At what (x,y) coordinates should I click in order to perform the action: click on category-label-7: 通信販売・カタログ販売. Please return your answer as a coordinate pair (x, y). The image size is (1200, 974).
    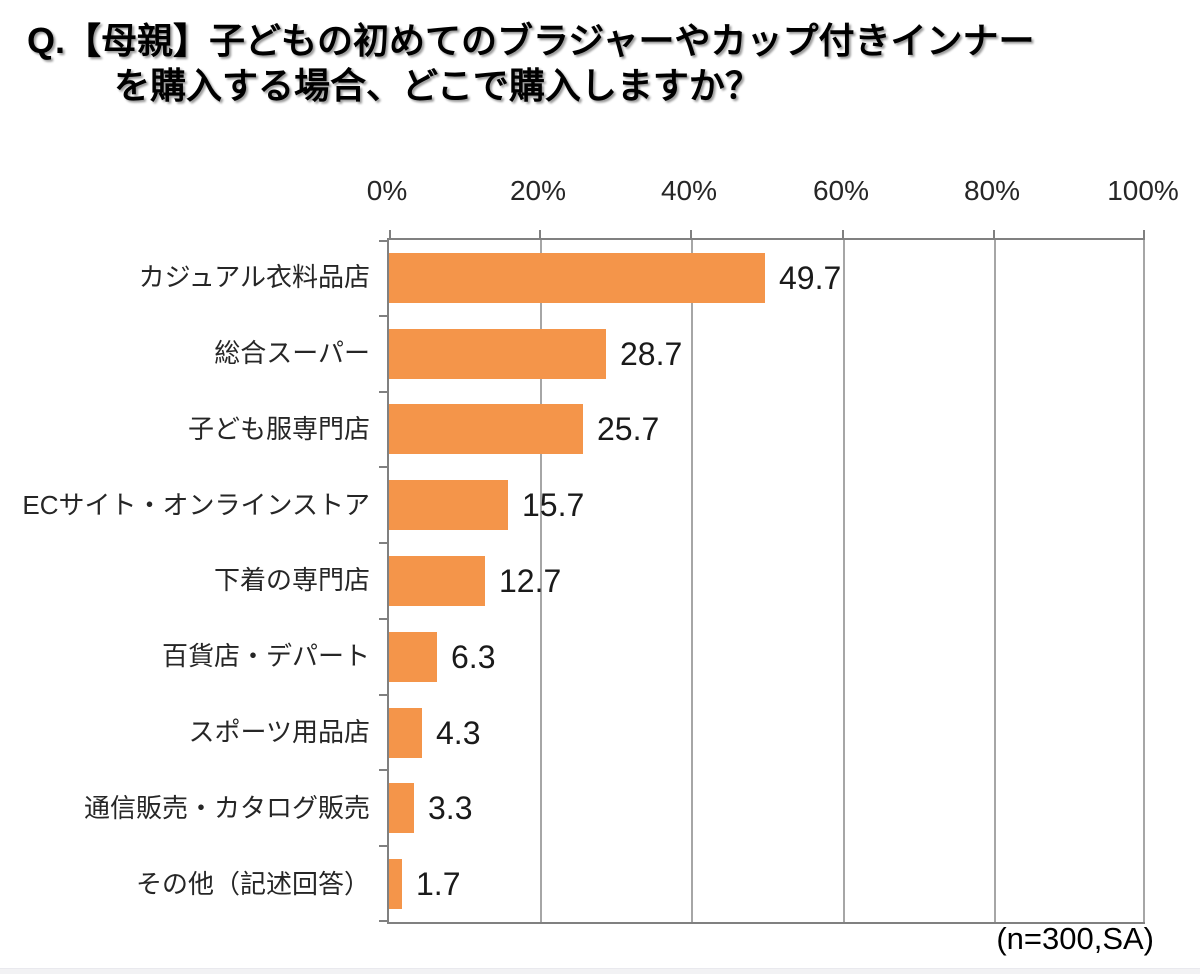
    Looking at the image, I should click on (226, 807).